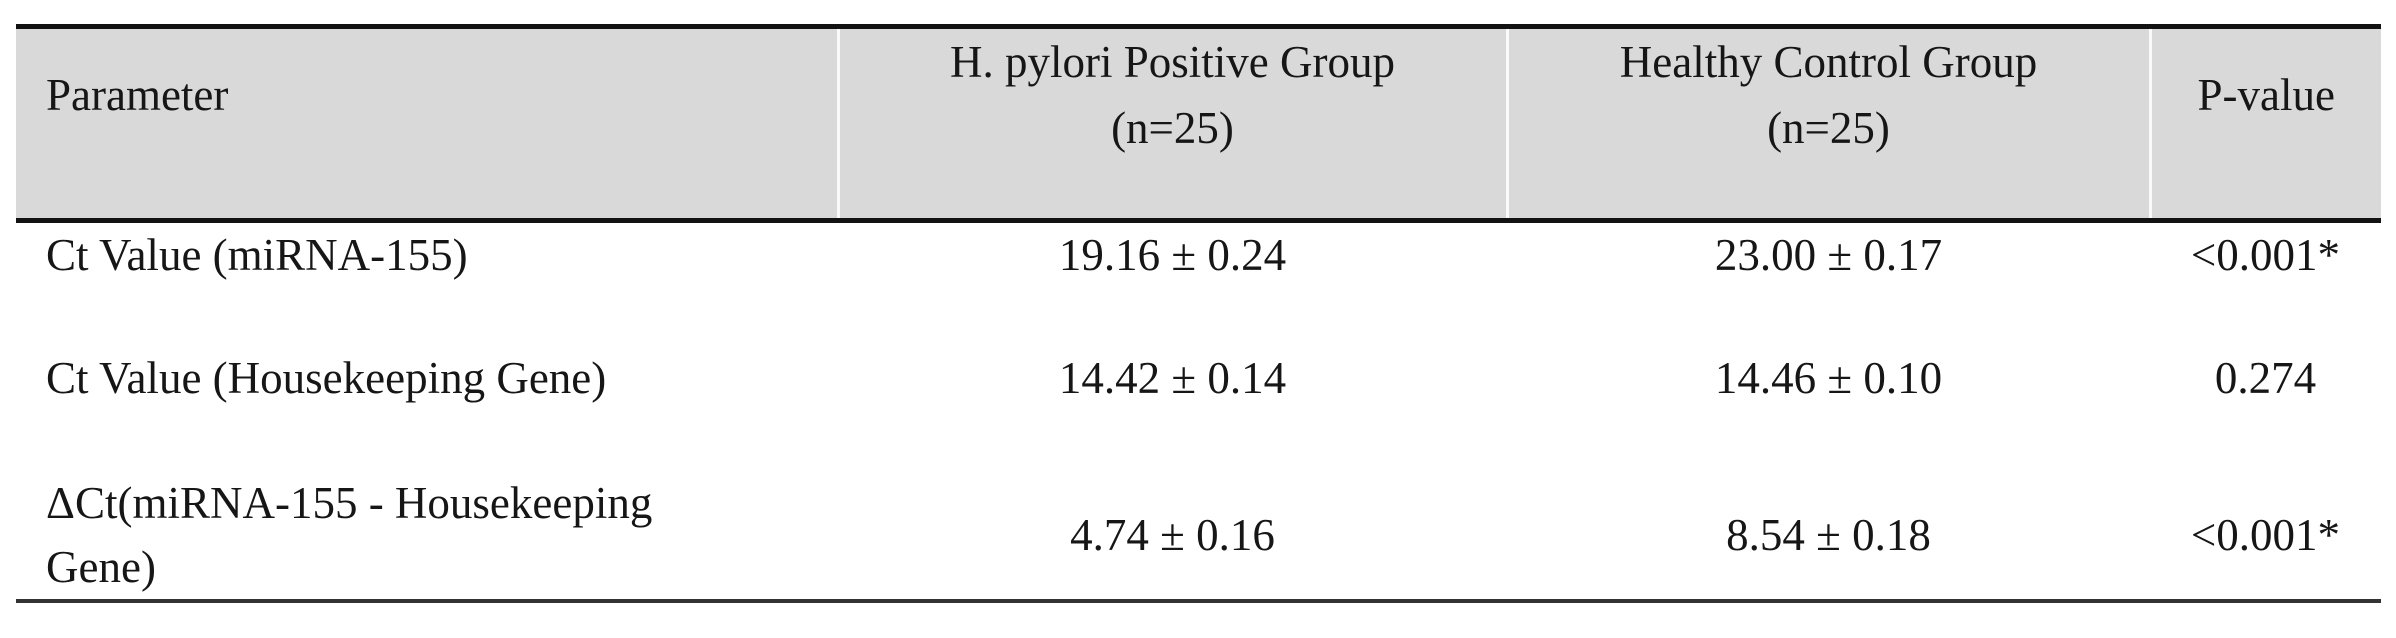  What do you see at coordinates (1828, 377) in the screenshot?
I see `cell-healthy-control-value: 14.46 ± 0.10` at bounding box center [1828, 377].